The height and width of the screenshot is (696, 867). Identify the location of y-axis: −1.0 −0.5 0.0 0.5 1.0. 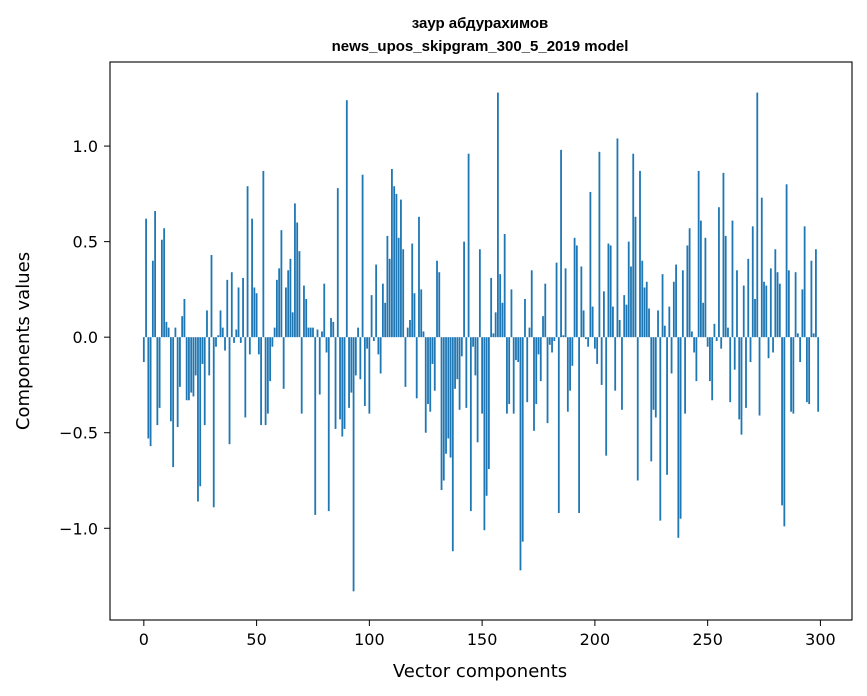
(84, 337).